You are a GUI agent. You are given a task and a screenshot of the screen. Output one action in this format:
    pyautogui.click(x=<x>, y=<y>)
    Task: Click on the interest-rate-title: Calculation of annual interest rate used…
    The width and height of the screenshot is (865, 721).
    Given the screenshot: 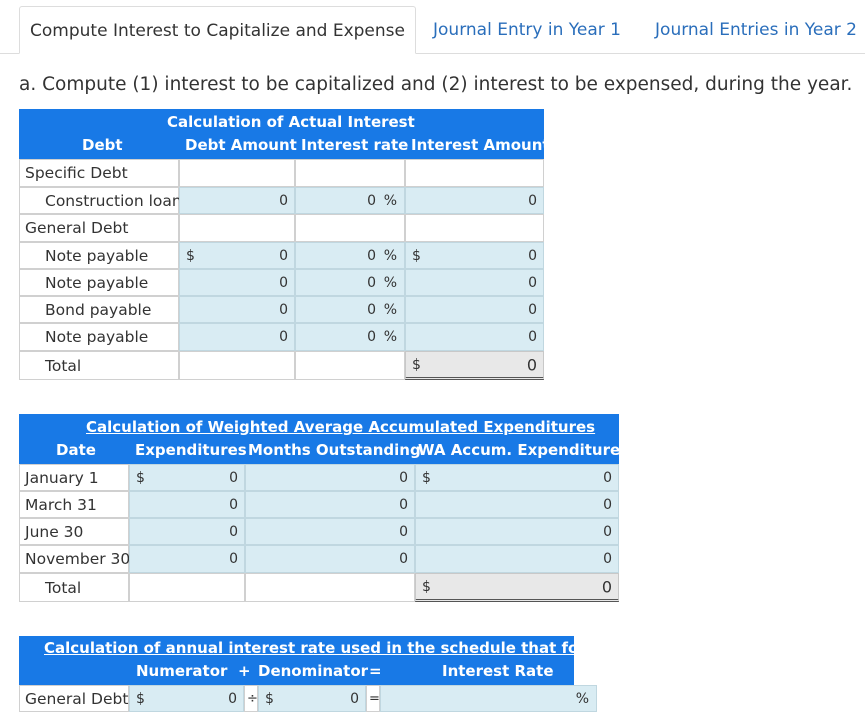 What is the action you would take?
    pyautogui.click(x=333, y=648)
    